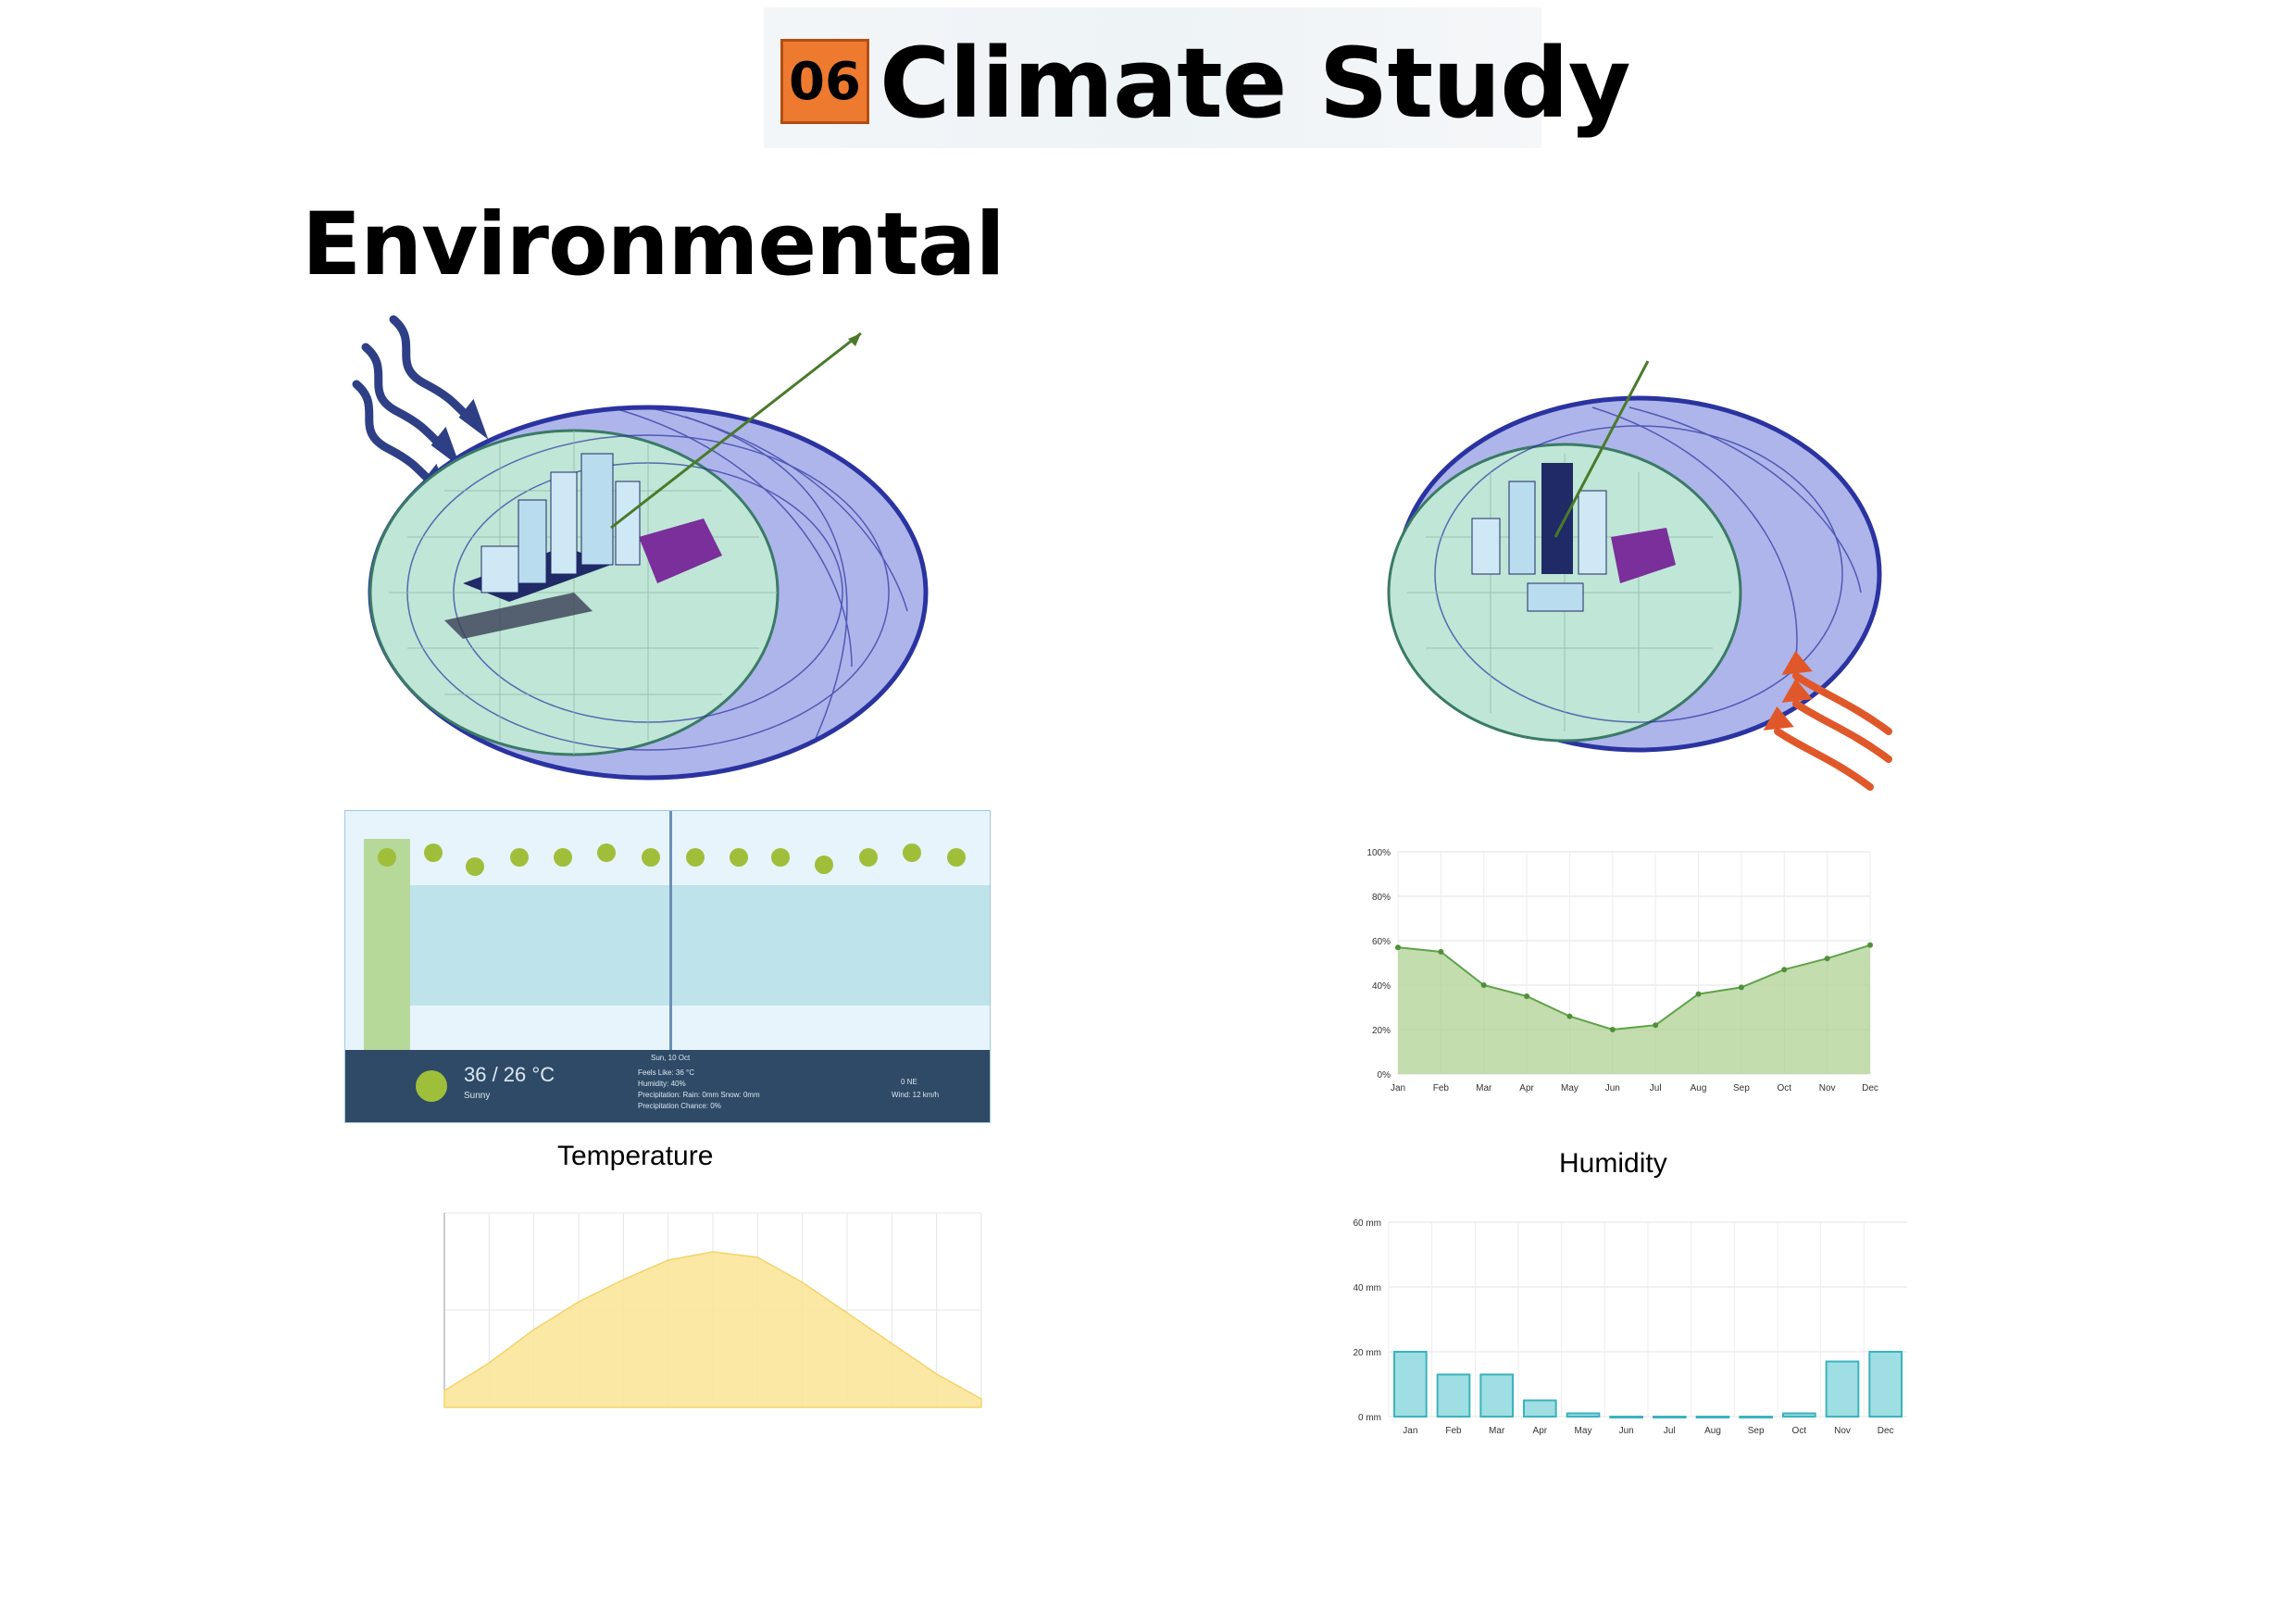 This screenshot has width=2296, height=1624. I want to click on y-tick-label: 0%, so click(1384, 1075).